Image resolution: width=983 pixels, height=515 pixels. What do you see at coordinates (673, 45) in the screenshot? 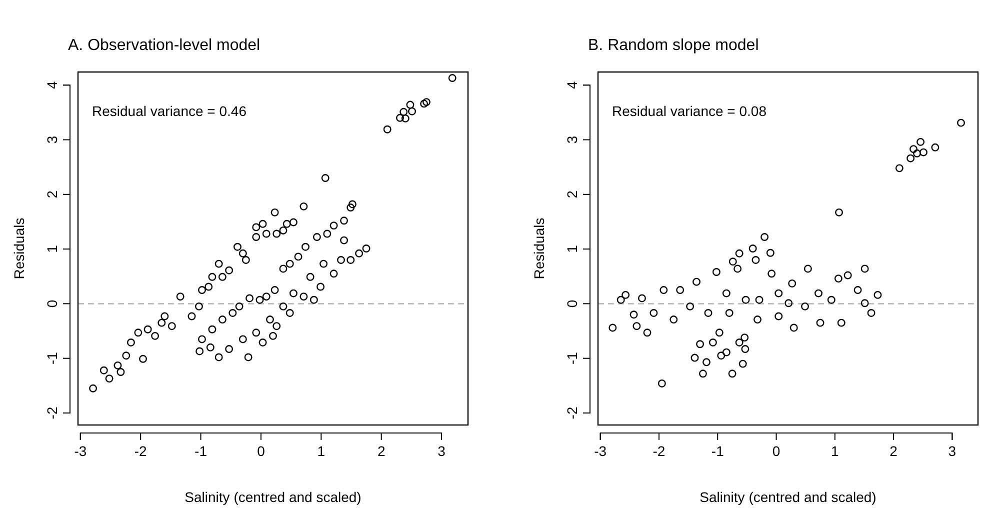
I see `chart-title: B. Random slope model` at bounding box center [673, 45].